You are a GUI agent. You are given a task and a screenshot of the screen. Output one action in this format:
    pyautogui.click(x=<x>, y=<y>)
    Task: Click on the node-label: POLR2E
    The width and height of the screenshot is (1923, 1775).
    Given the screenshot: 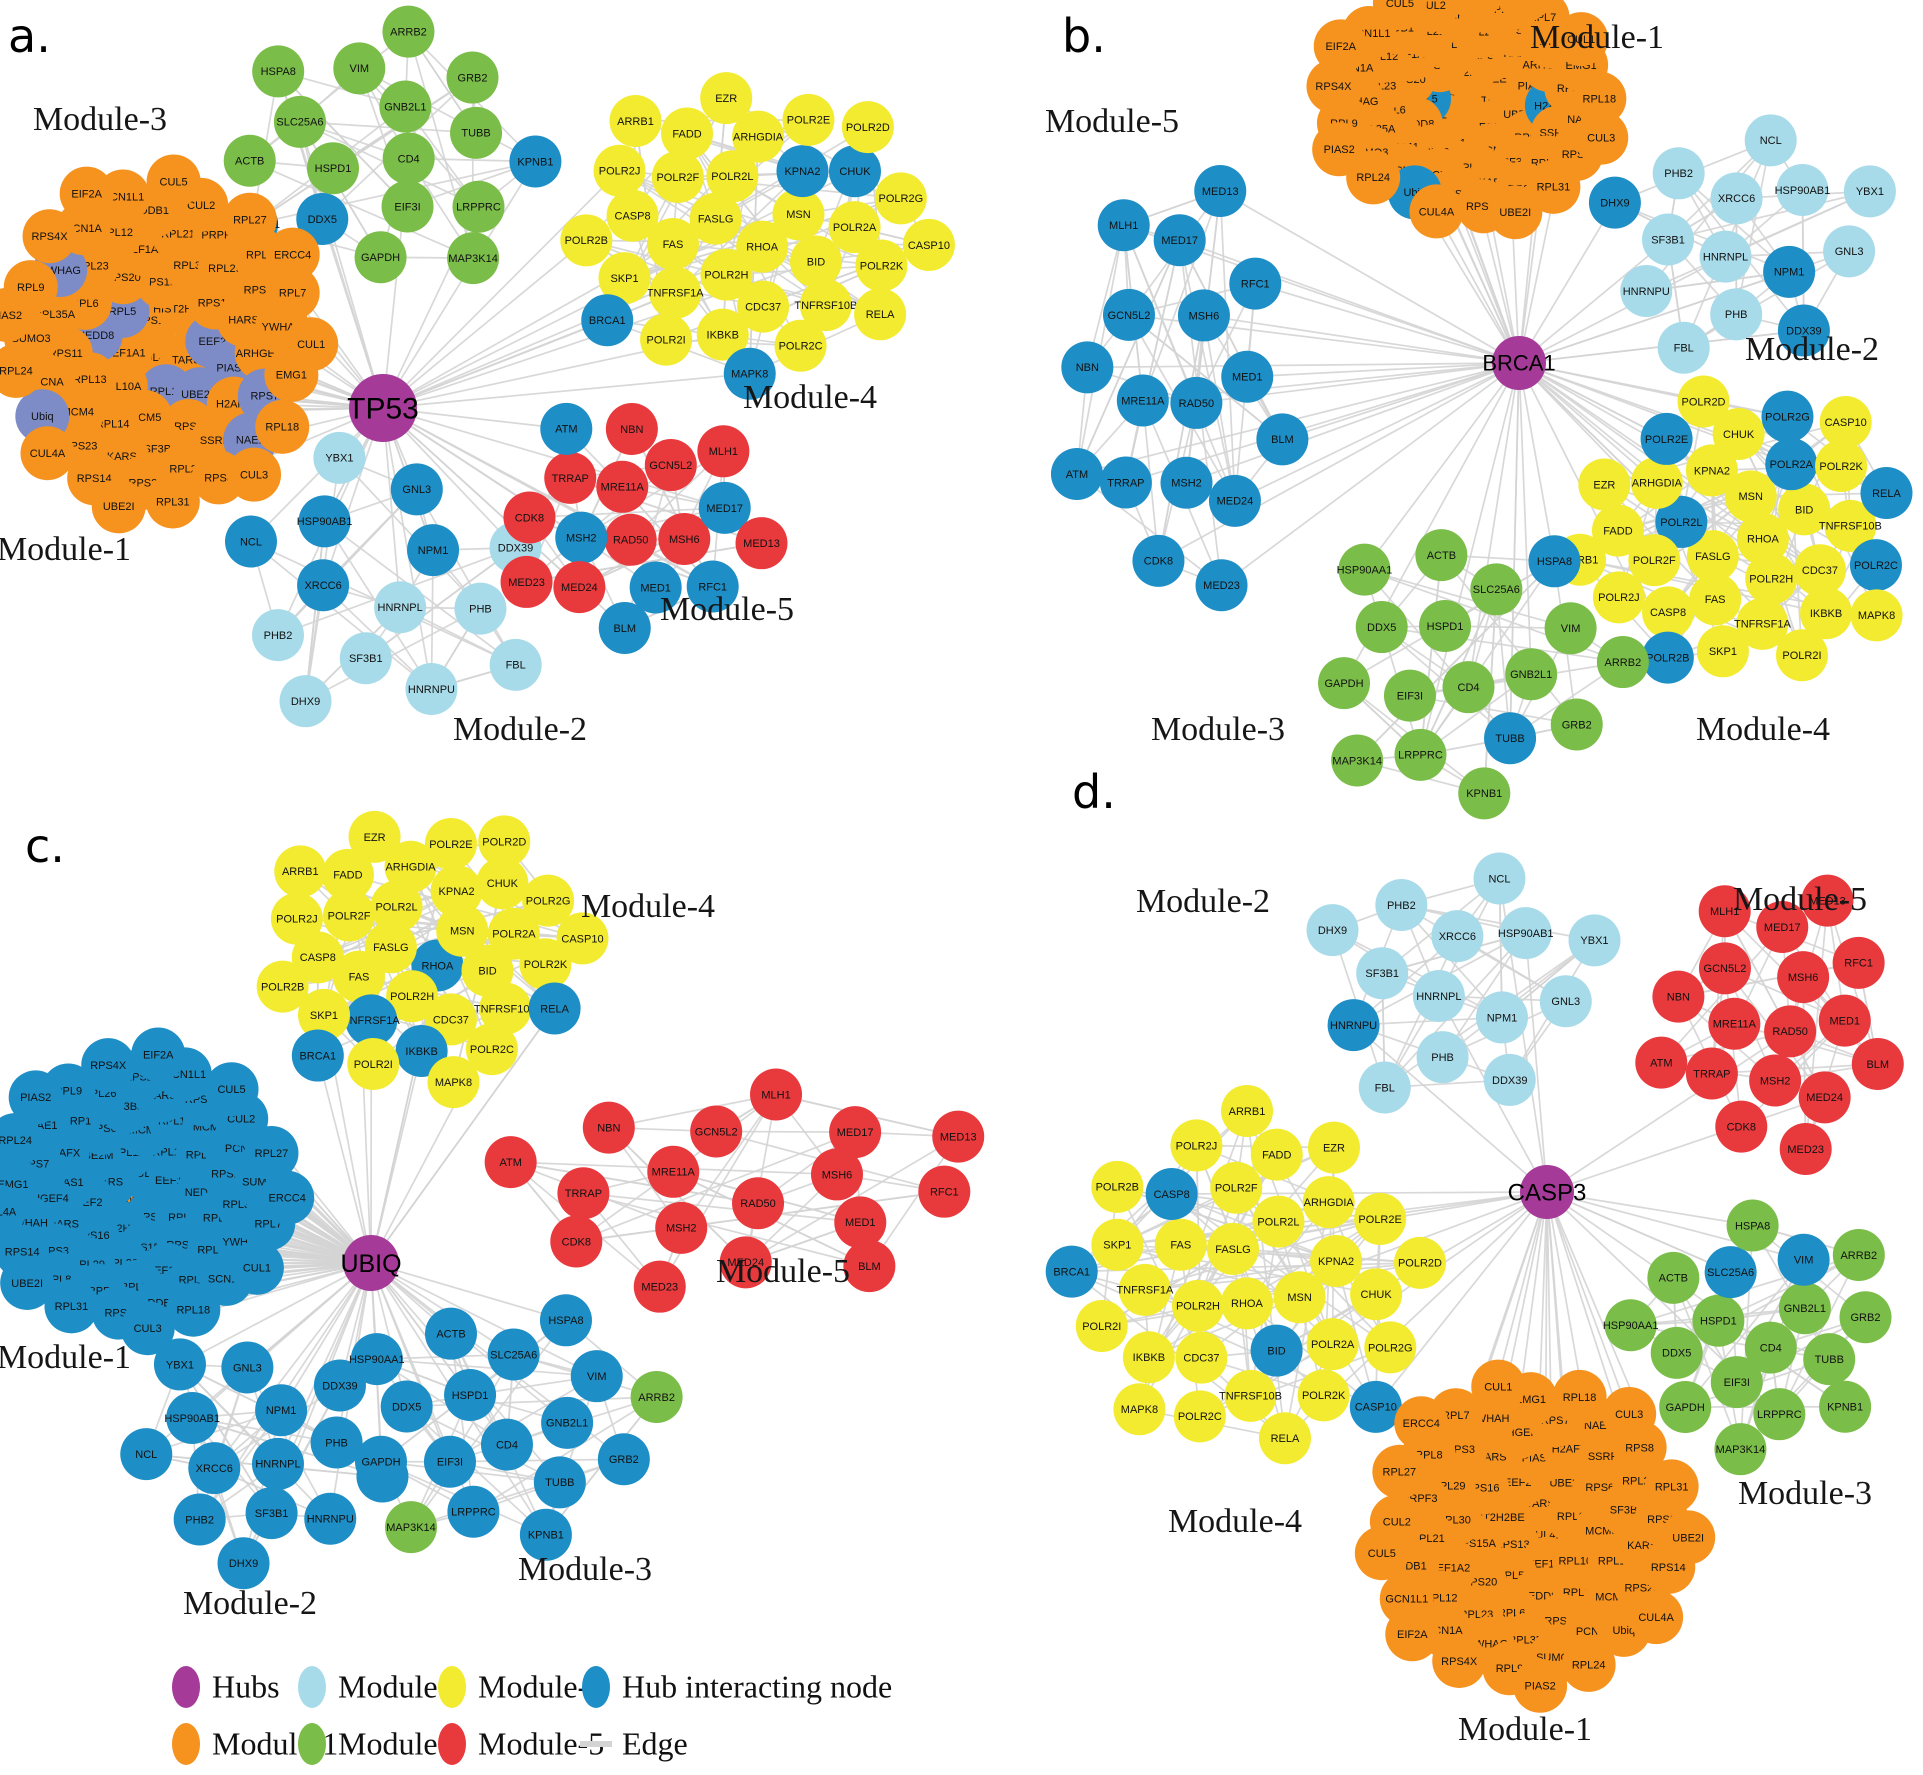 What is the action you would take?
    pyautogui.click(x=808, y=121)
    